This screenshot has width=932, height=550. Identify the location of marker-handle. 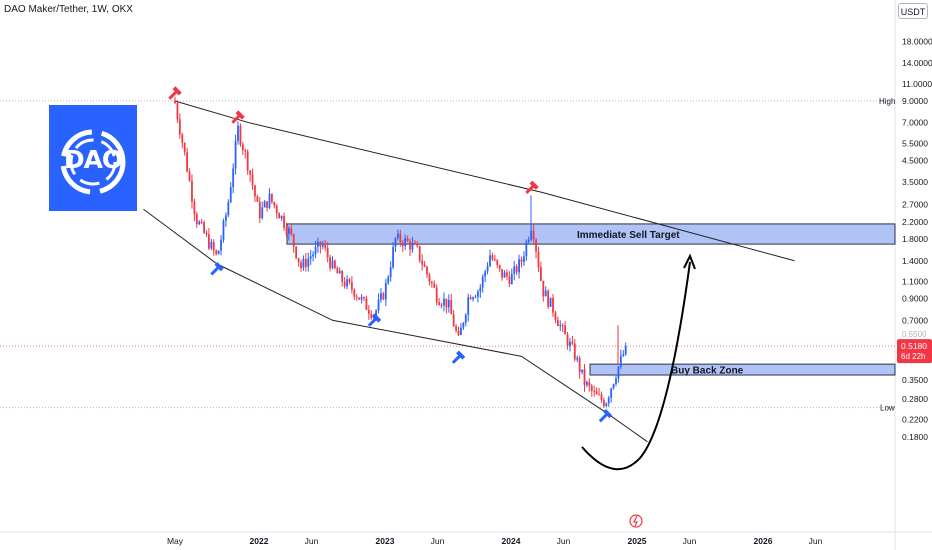
(603, 418).